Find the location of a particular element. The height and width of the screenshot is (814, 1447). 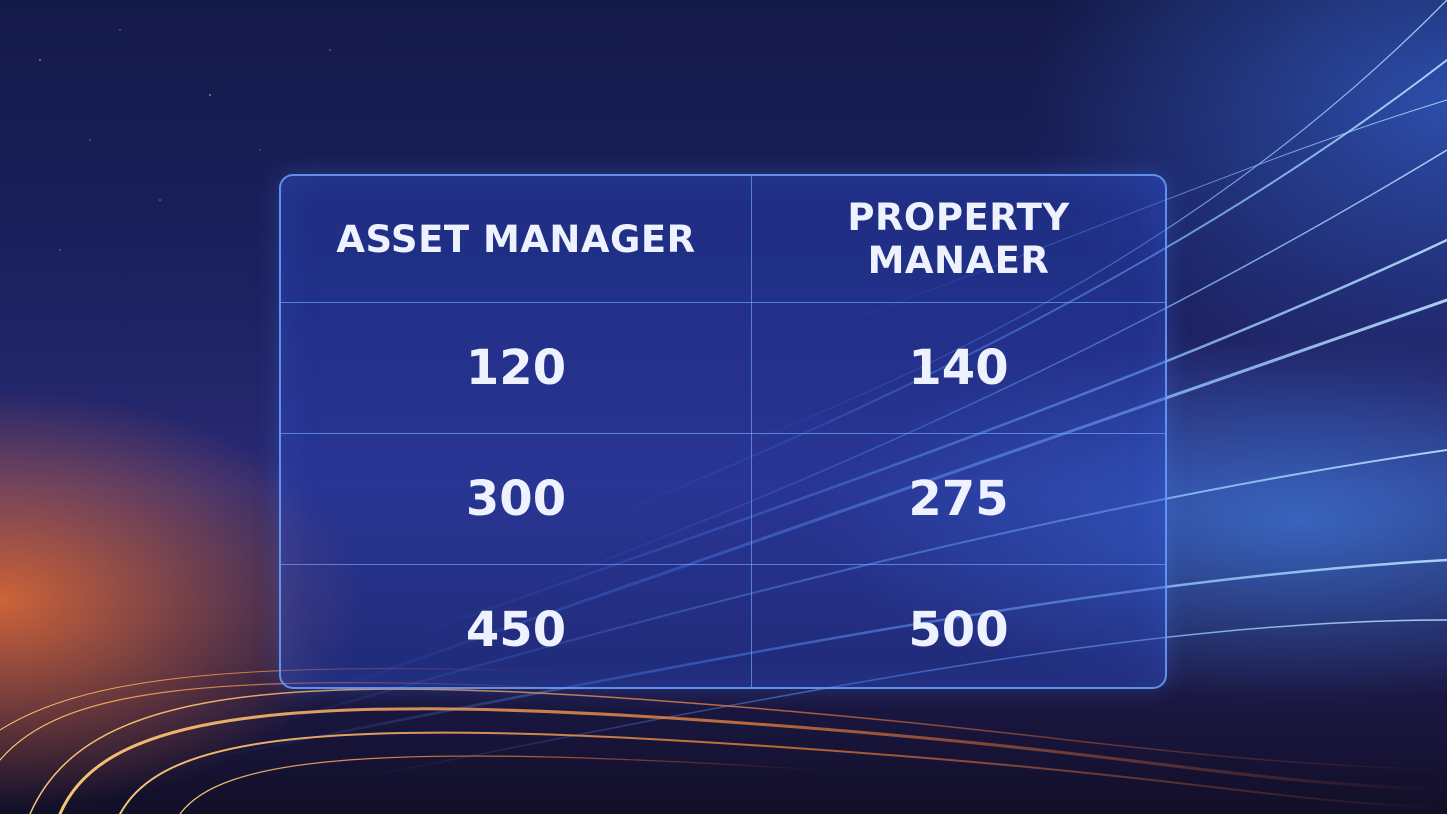

table-cell: 300 is located at coordinates (516, 499).